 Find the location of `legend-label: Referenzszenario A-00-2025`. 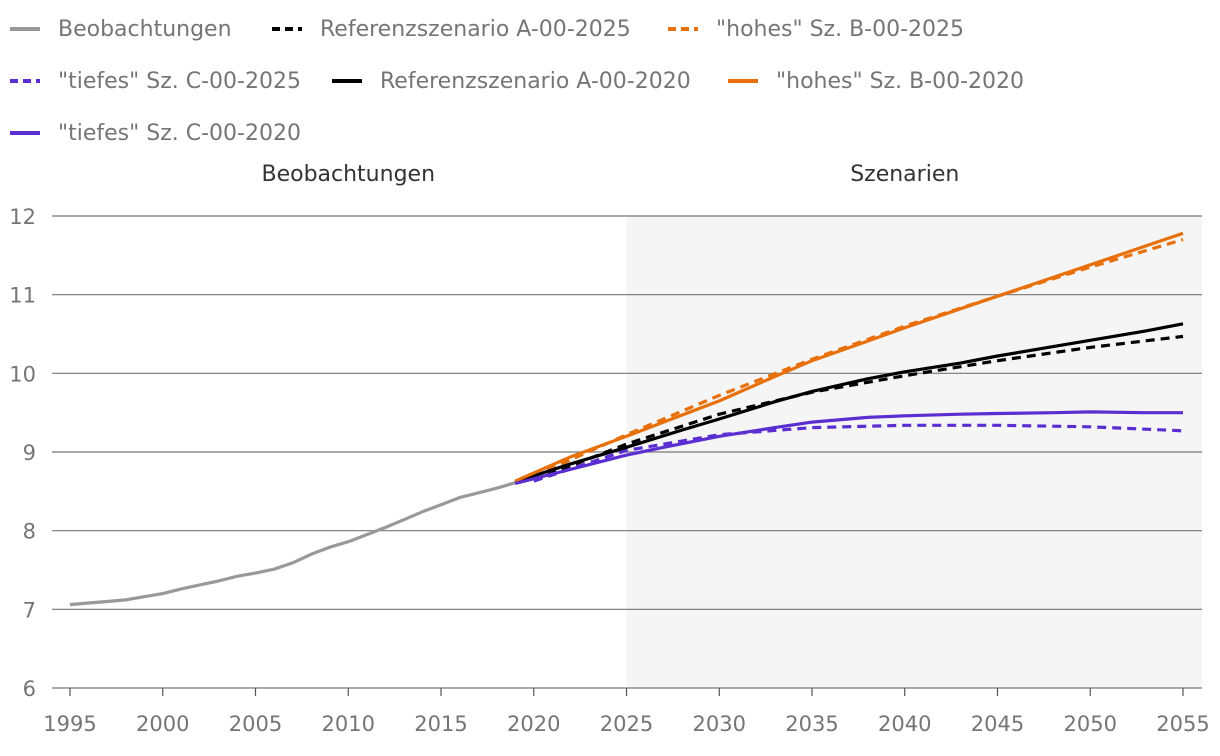

legend-label: Referenzszenario A-00-2025 is located at coordinates (475, 29).